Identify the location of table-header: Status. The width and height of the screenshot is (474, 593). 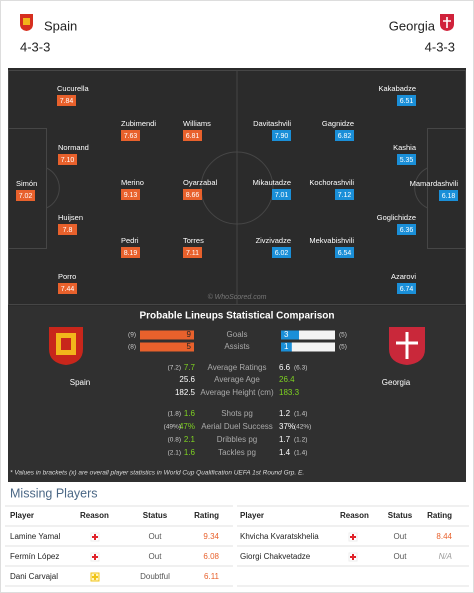
(400, 515).